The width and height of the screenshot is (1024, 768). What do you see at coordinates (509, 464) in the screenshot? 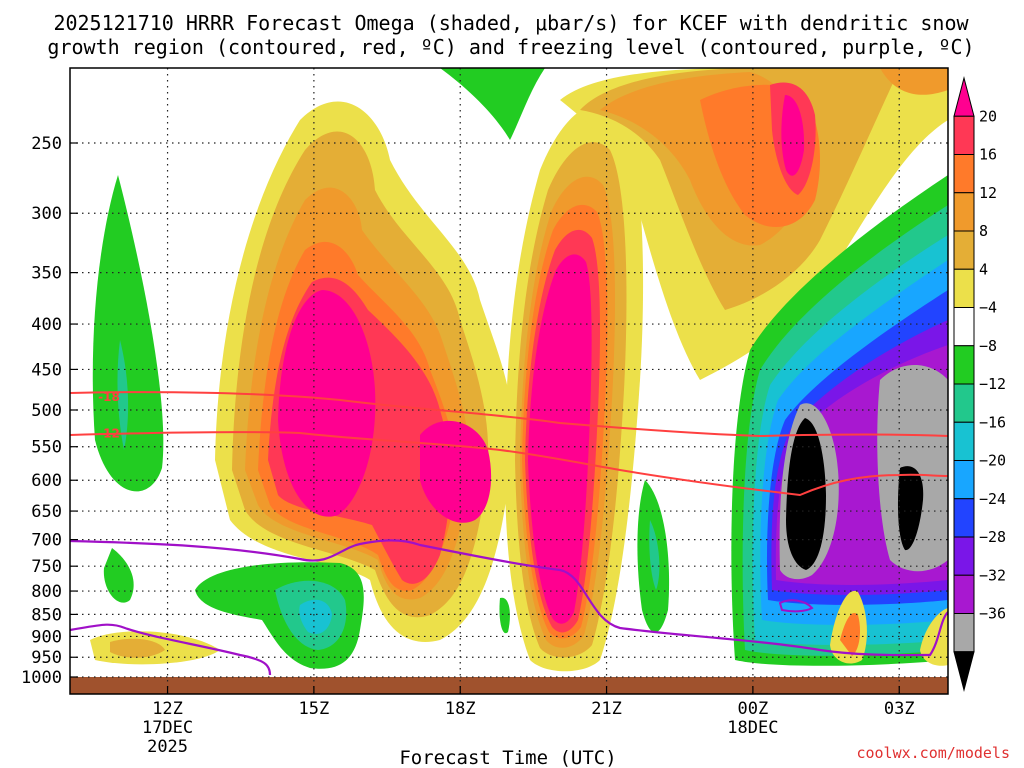
I see `dgz-contour-minus12` at bounding box center [509, 464].